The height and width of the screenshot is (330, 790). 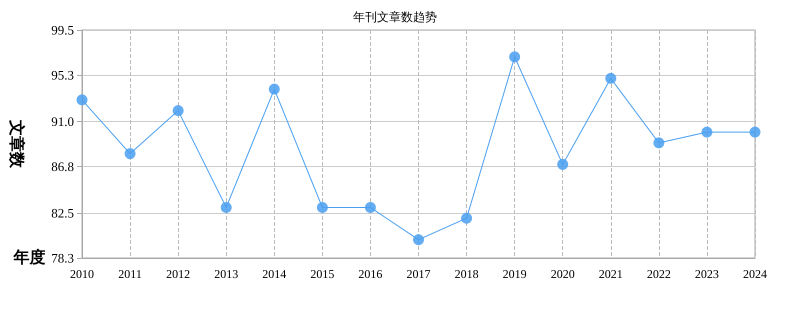 I want to click on x-tick-label: 2023, so click(x=706, y=274).